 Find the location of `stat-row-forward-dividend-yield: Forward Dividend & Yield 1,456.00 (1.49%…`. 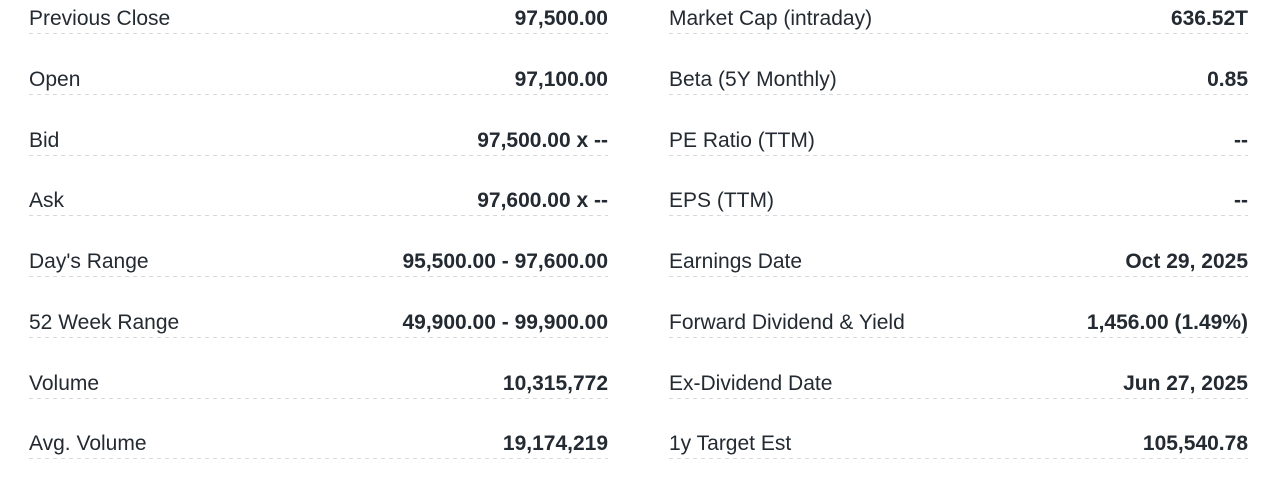

stat-row-forward-dividend-yield: Forward Dividend & Yield 1,456.00 (1.49%… is located at coordinates (958, 334).